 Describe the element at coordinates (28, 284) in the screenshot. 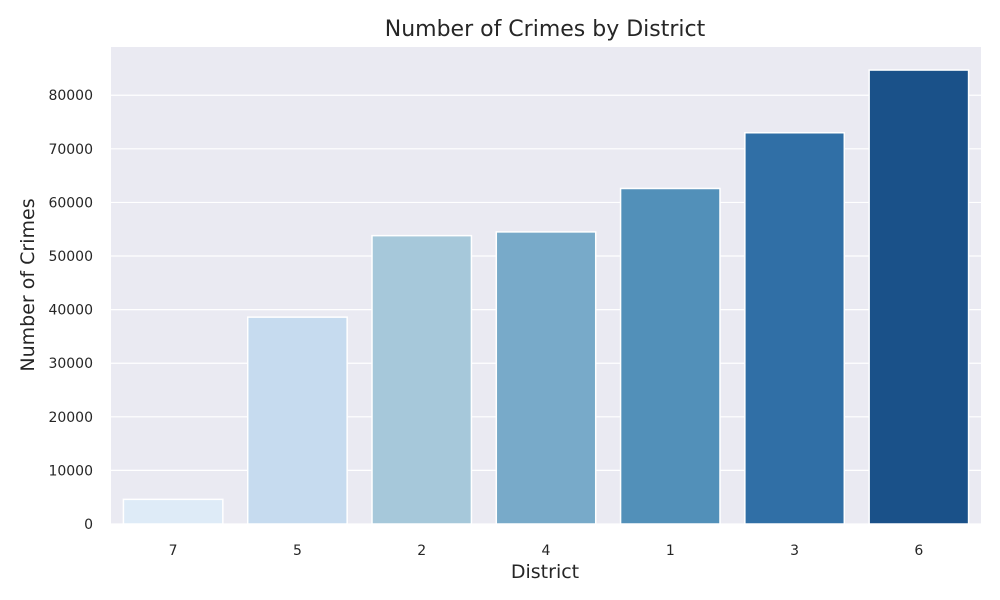

I see `y-axis-title: Number of Crimes` at that location.